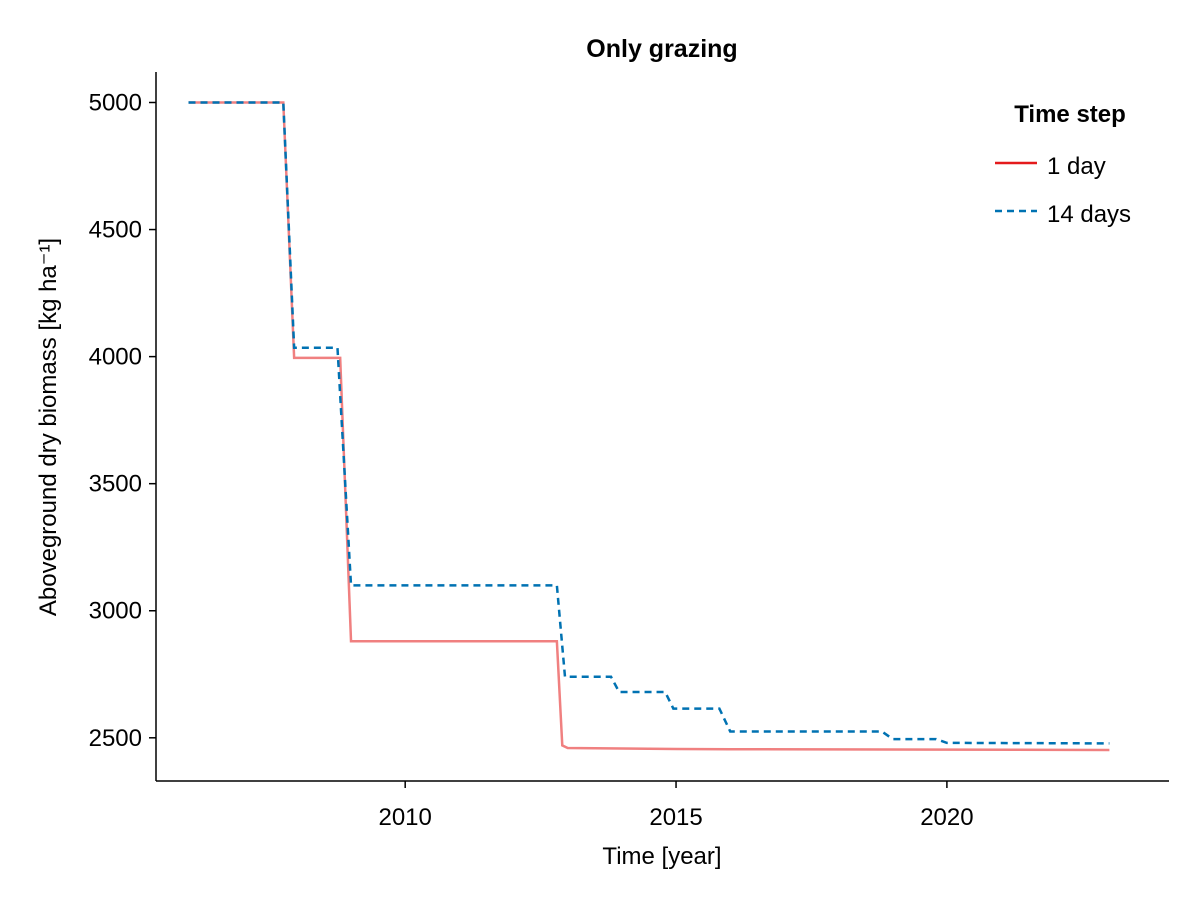 This screenshot has width=1200, height=900. I want to click on legend-label-14-days: 14 days, so click(1089, 214).